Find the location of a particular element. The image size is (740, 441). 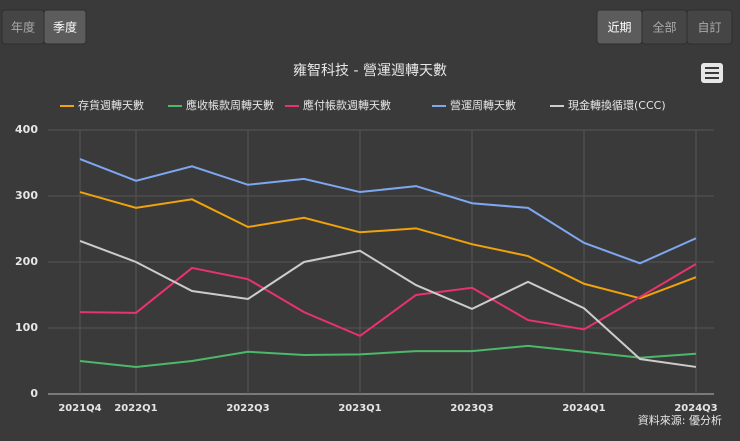

y-tick-label: 100 is located at coordinates (26, 327).